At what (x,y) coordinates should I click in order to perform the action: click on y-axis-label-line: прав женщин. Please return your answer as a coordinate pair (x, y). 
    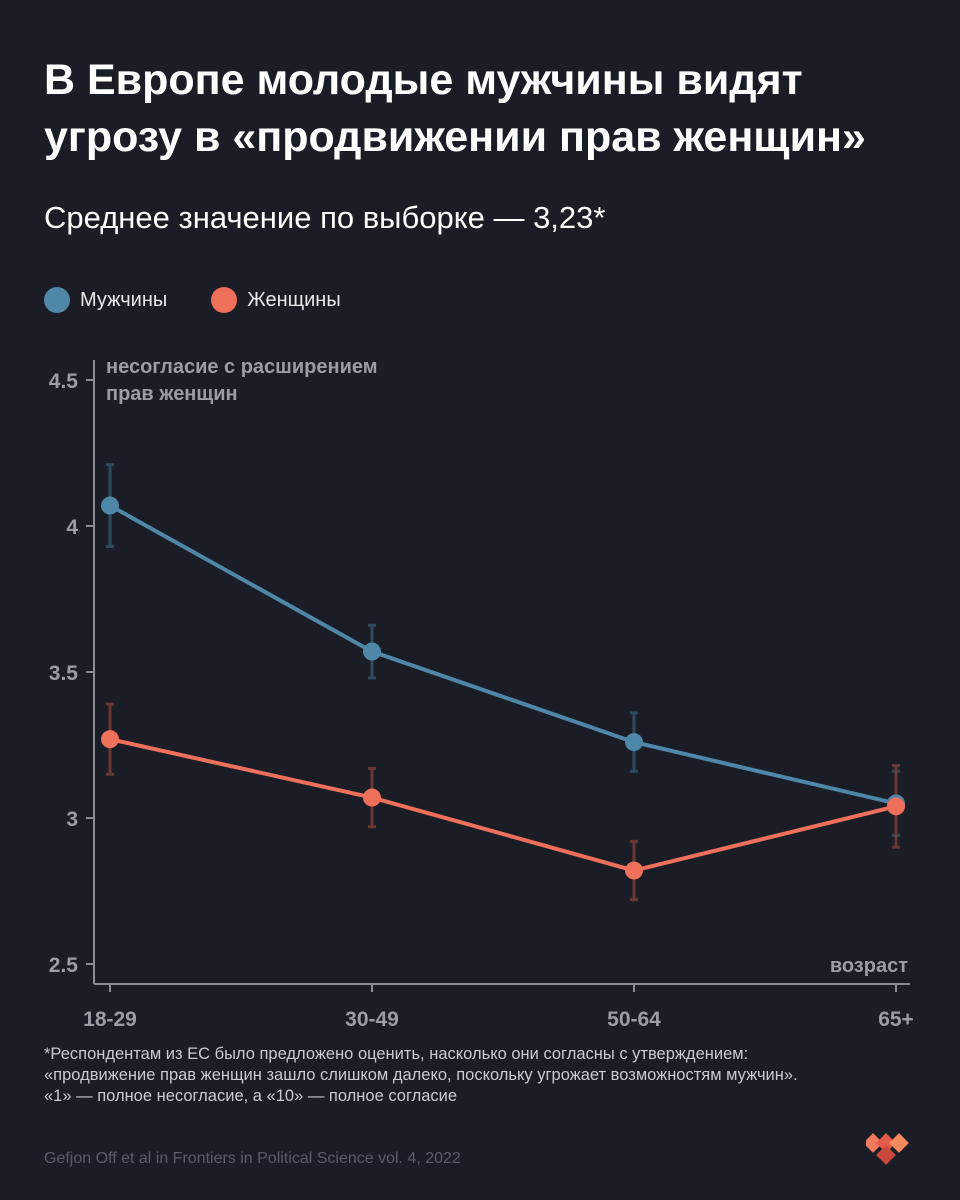
    Looking at the image, I should click on (172, 394).